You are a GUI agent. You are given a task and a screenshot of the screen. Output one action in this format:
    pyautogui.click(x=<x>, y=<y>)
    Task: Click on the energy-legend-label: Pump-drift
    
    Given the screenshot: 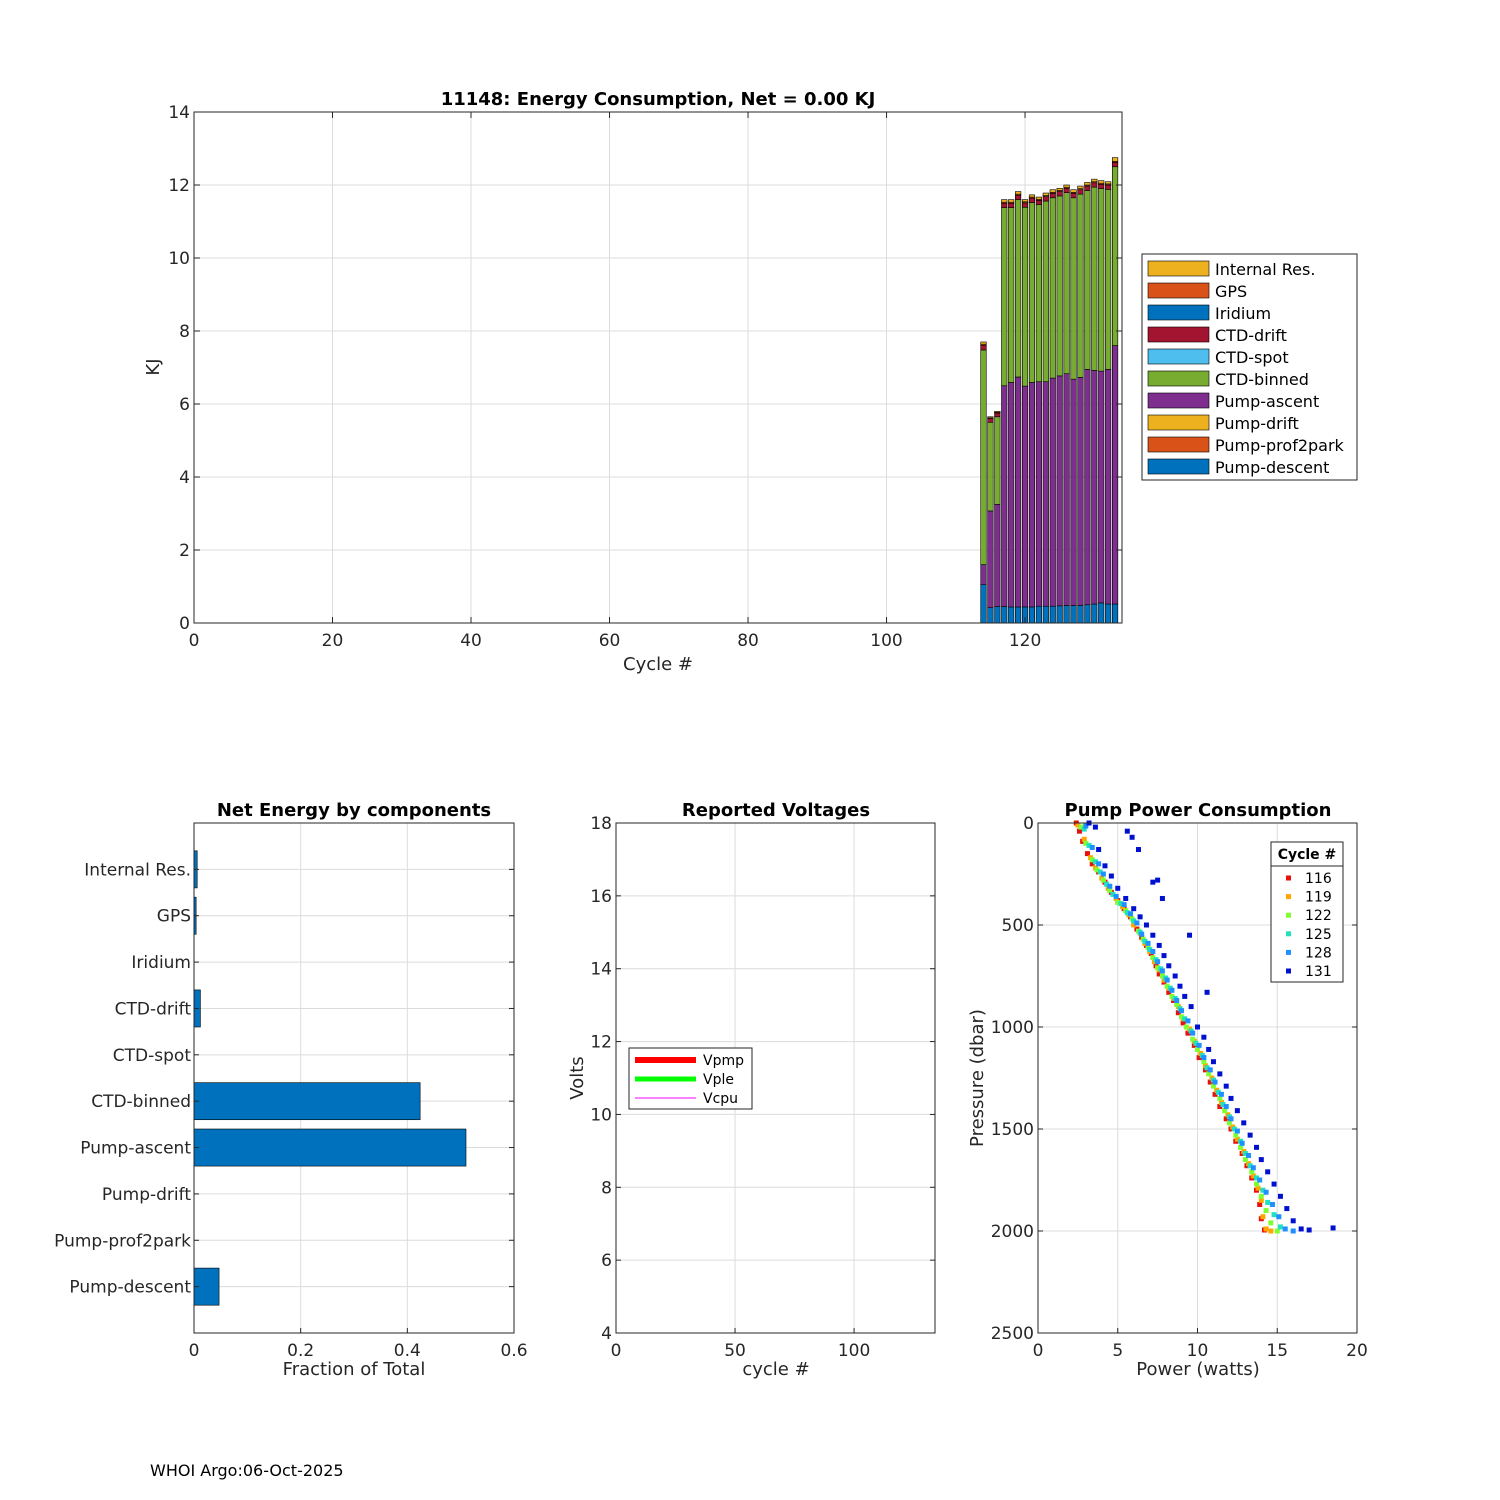 What is the action you would take?
    pyautogui.click(x=1257, y=423)
    